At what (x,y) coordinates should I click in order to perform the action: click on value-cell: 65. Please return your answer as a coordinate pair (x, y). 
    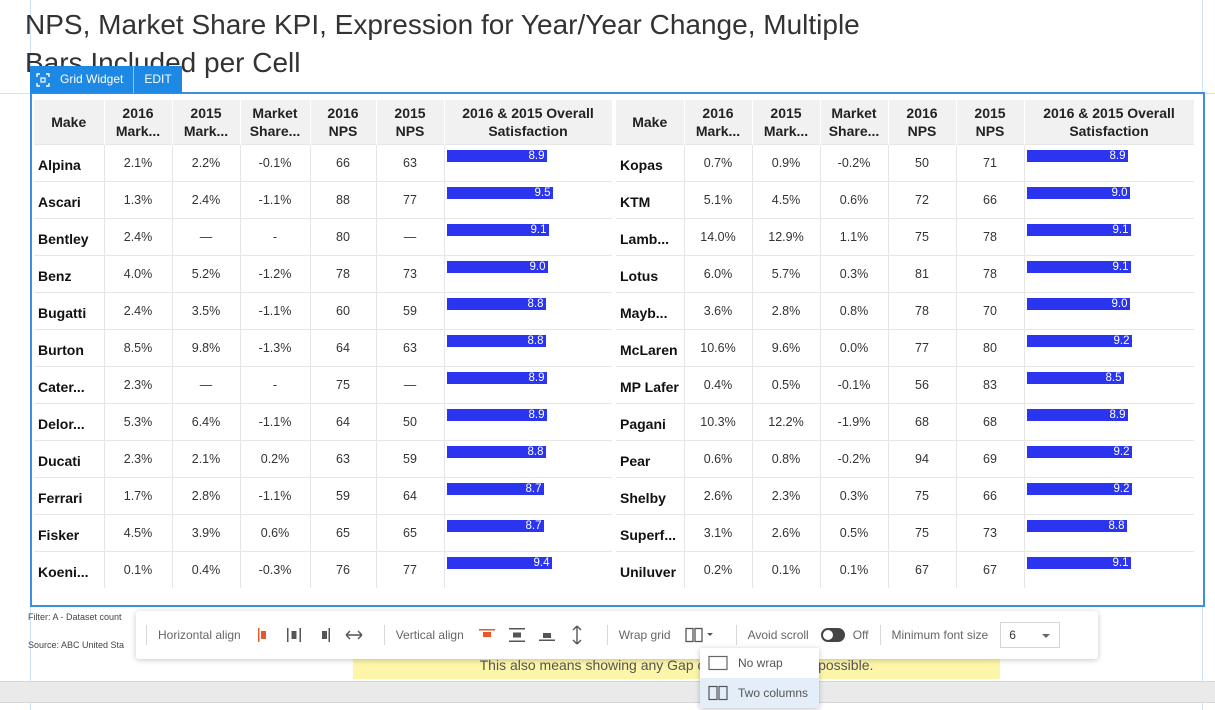
    Looking at the image, I should click on (343, 532).